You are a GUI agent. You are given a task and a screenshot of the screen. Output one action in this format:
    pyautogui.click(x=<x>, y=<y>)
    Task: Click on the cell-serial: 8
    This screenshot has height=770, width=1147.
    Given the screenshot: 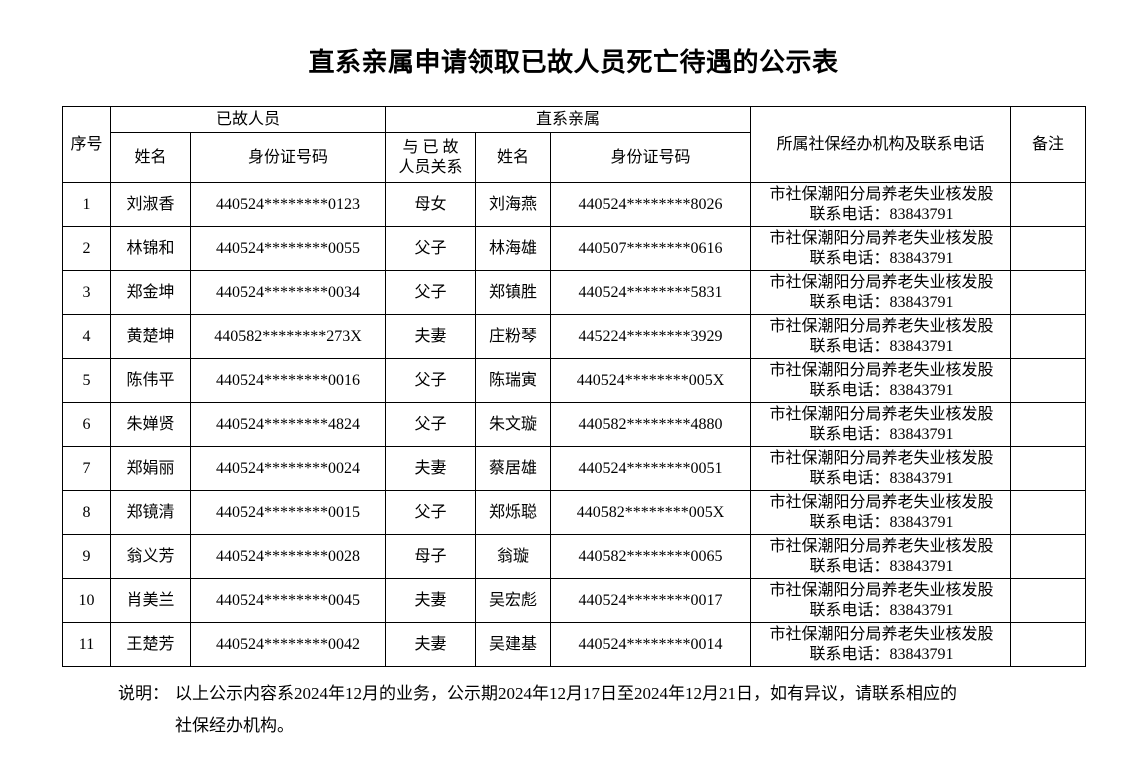 What is the action you would take?
    pyautogui.click(x=86, y=512)
    